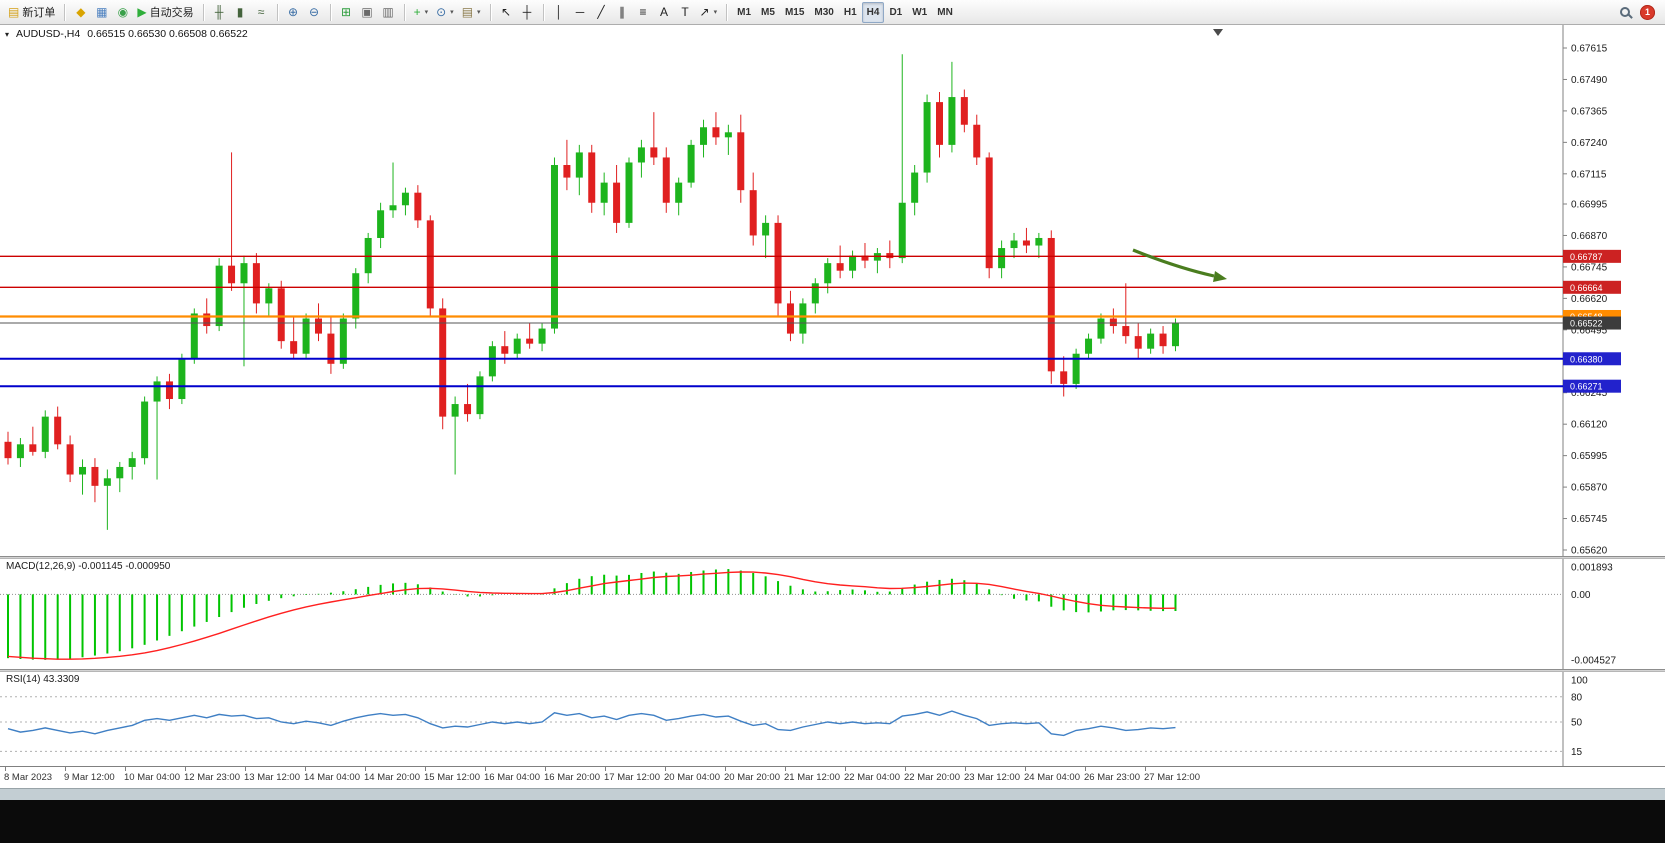  What do you see at coordinates (945, 12) in the screenshot?
I see `timeframe-button-mn: MN` at bounding box center [945, 12].